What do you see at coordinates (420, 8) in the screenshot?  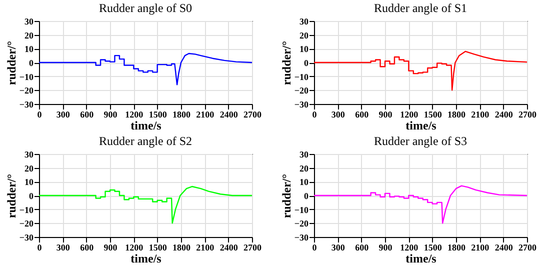 I see `chart-title: Rudder angle of S1` at bounding box center [420, 8].